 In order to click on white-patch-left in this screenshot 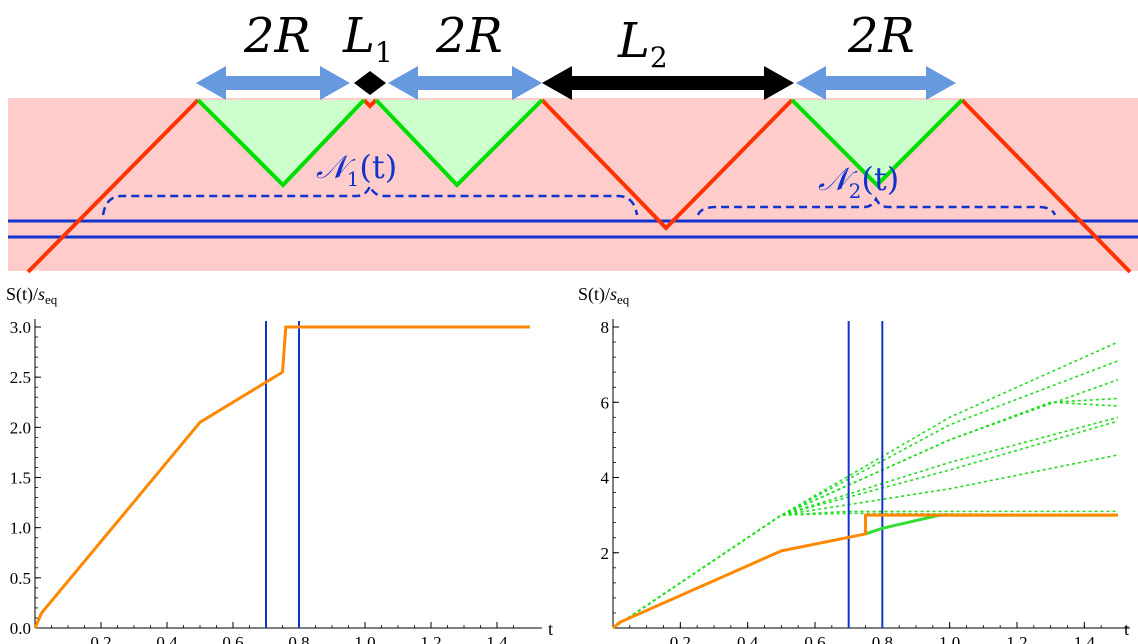, I will do `click(29, 290)`.